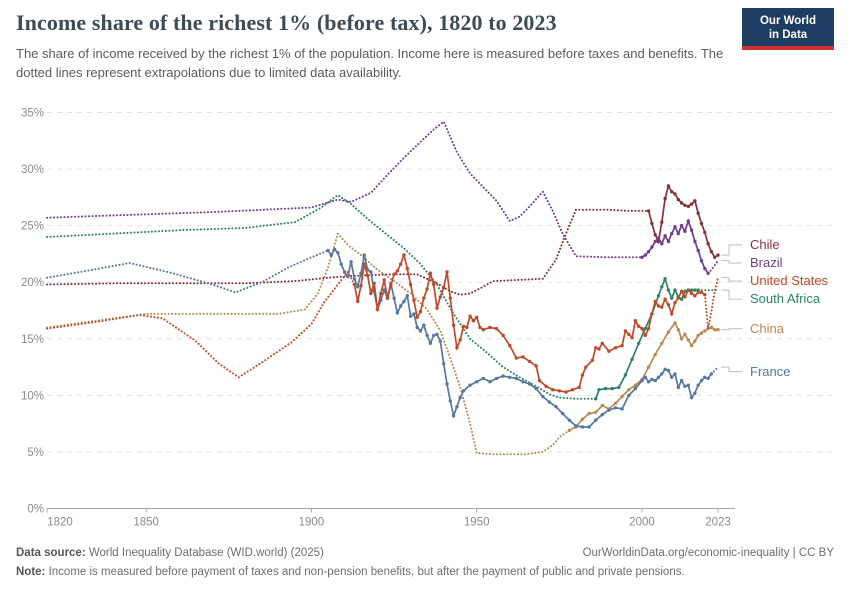 This screenshot has height=600, width=850. What do you see at coordinates (683, 221) in the screenshot?
I see `series-line-chile` at bounding box center [683, 221].